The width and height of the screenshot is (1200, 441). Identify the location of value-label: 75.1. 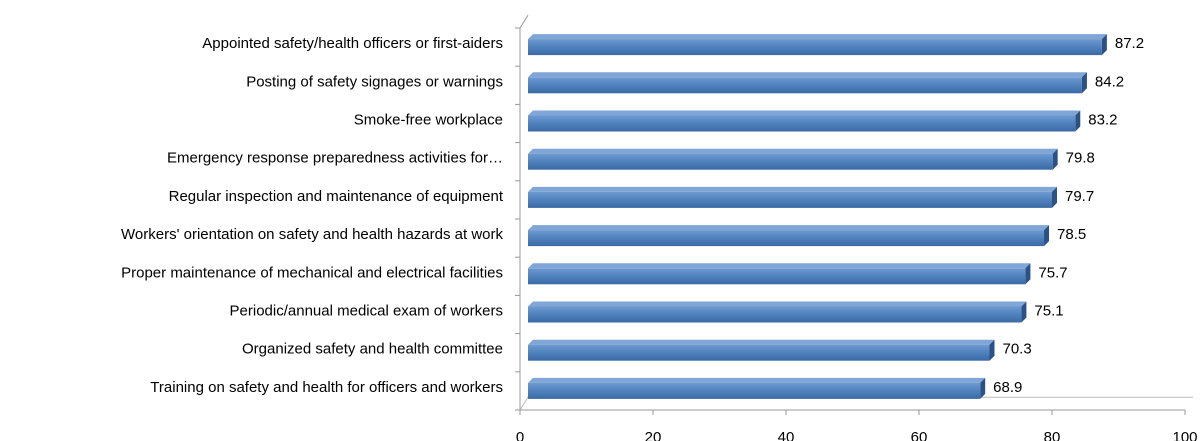
(1048, 310).